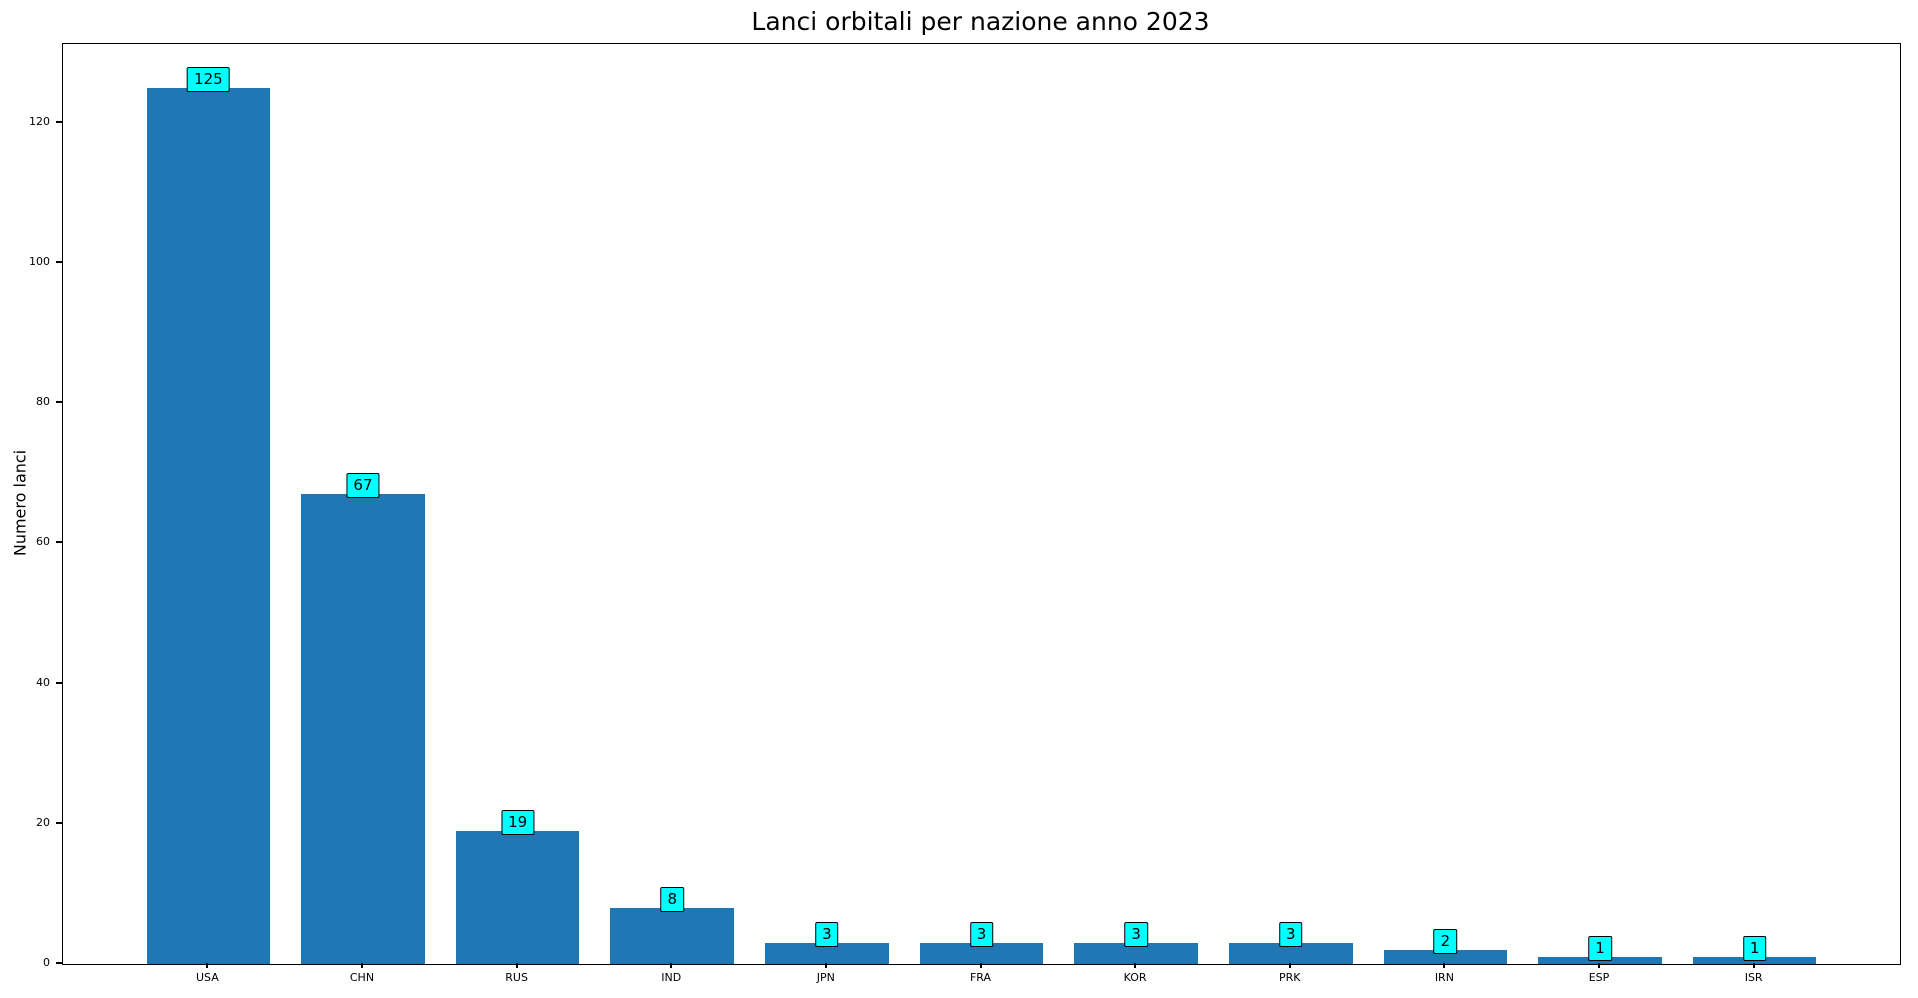  What do you see at coordinates (39, 262) in the screenshot?
I see `y-tick-label: 100` at bounding box center [39, 262].